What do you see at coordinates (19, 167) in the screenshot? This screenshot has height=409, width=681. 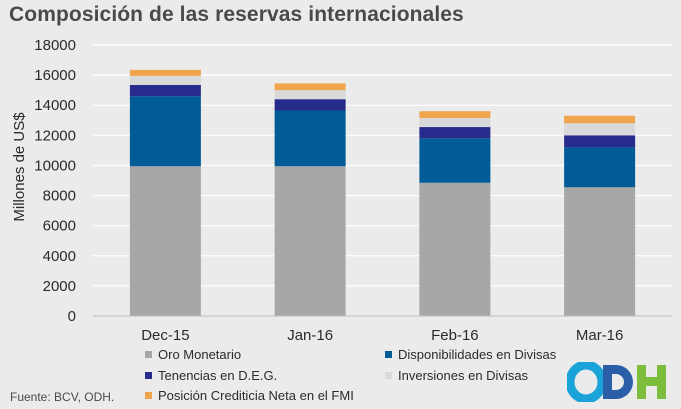 I see `y-axis-label: Millones de US$` at bounding box center [19, 167].